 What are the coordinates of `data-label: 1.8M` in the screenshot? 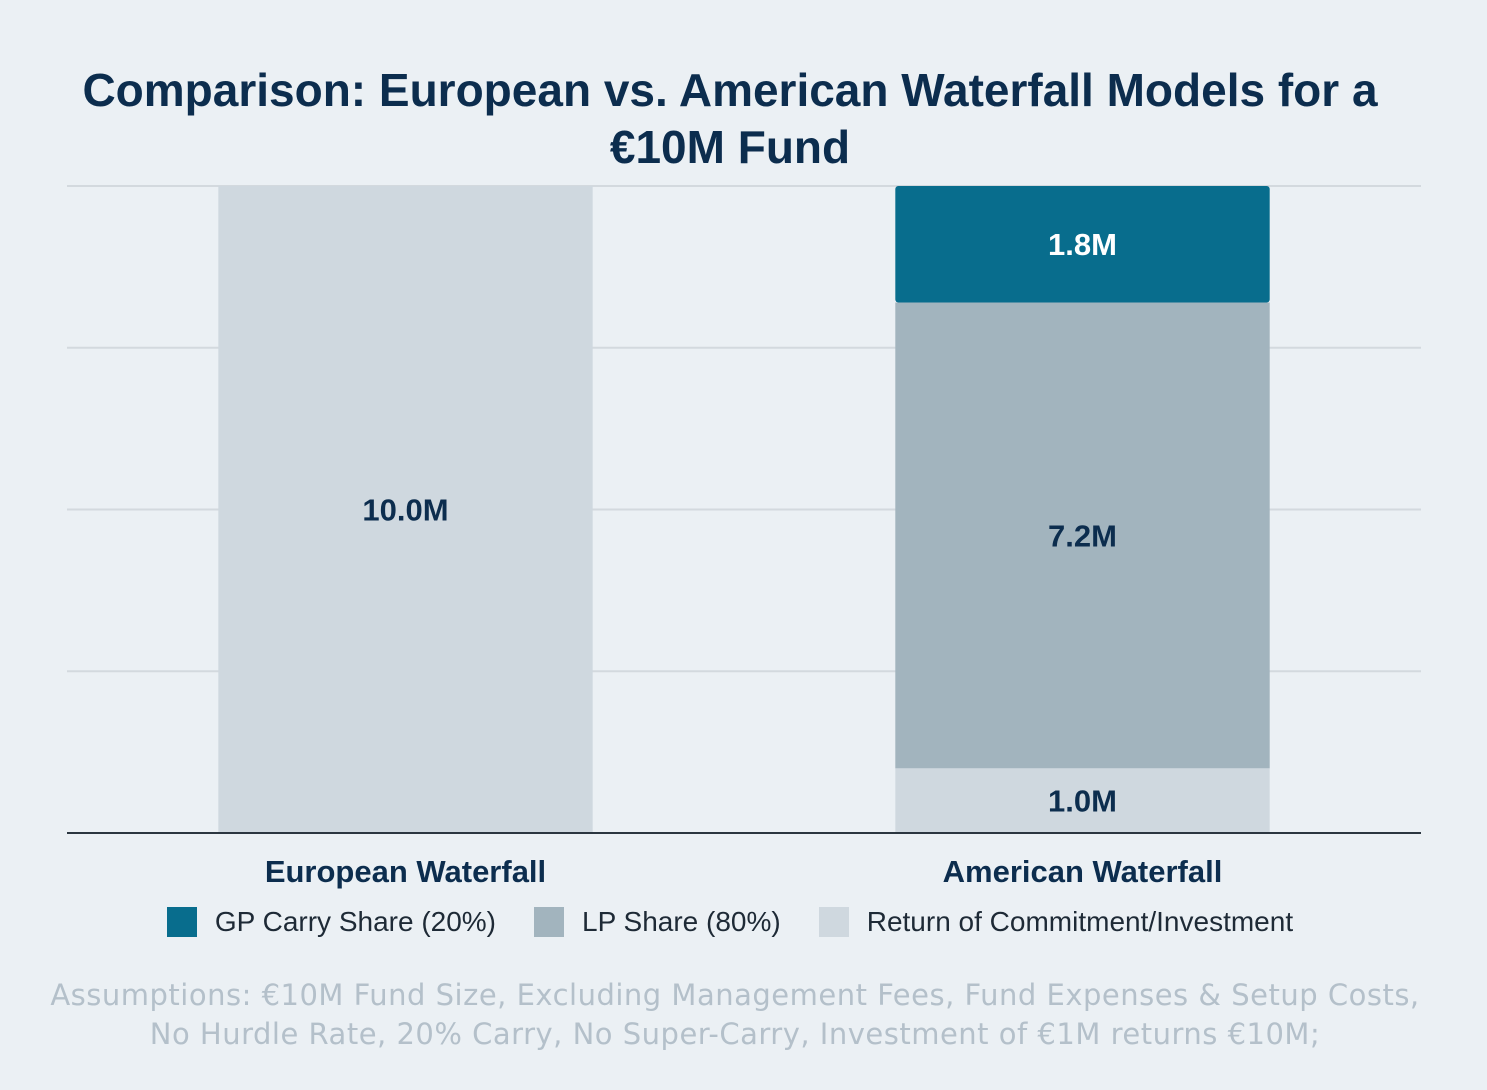 It's located at (1082, 244).